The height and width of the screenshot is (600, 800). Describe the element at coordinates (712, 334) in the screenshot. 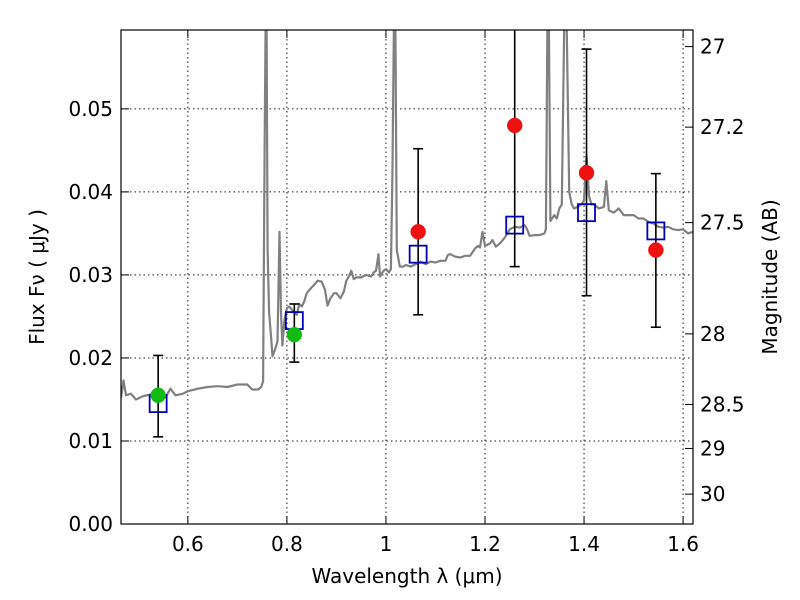

I see `y2-tick-label: 28` at that location.